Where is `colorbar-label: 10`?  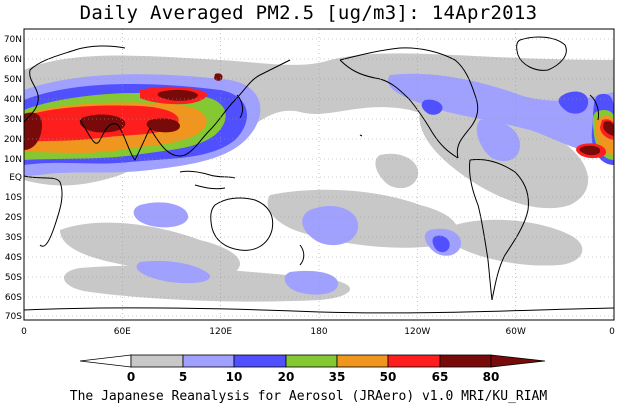
colorbar-label: 10 is located at coordinates (234, 377).